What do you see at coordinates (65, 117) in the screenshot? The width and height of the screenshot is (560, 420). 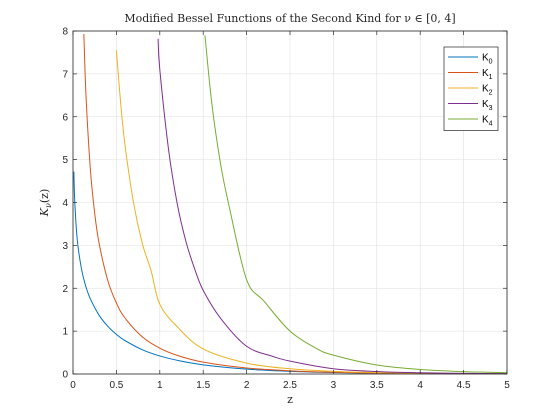 I see `y-tick-label: 6` at bounding box center [65, 117].